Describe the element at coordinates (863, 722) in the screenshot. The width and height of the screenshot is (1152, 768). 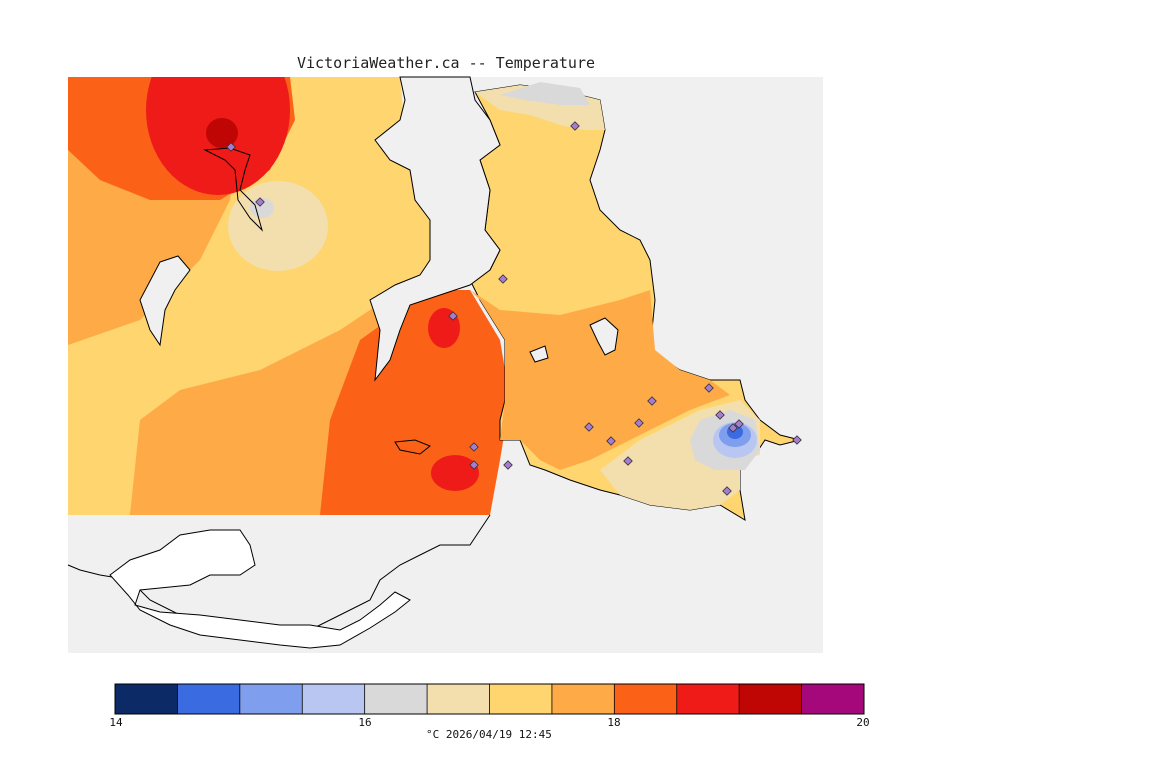
I see `legend-tick-20: 20` at that location.